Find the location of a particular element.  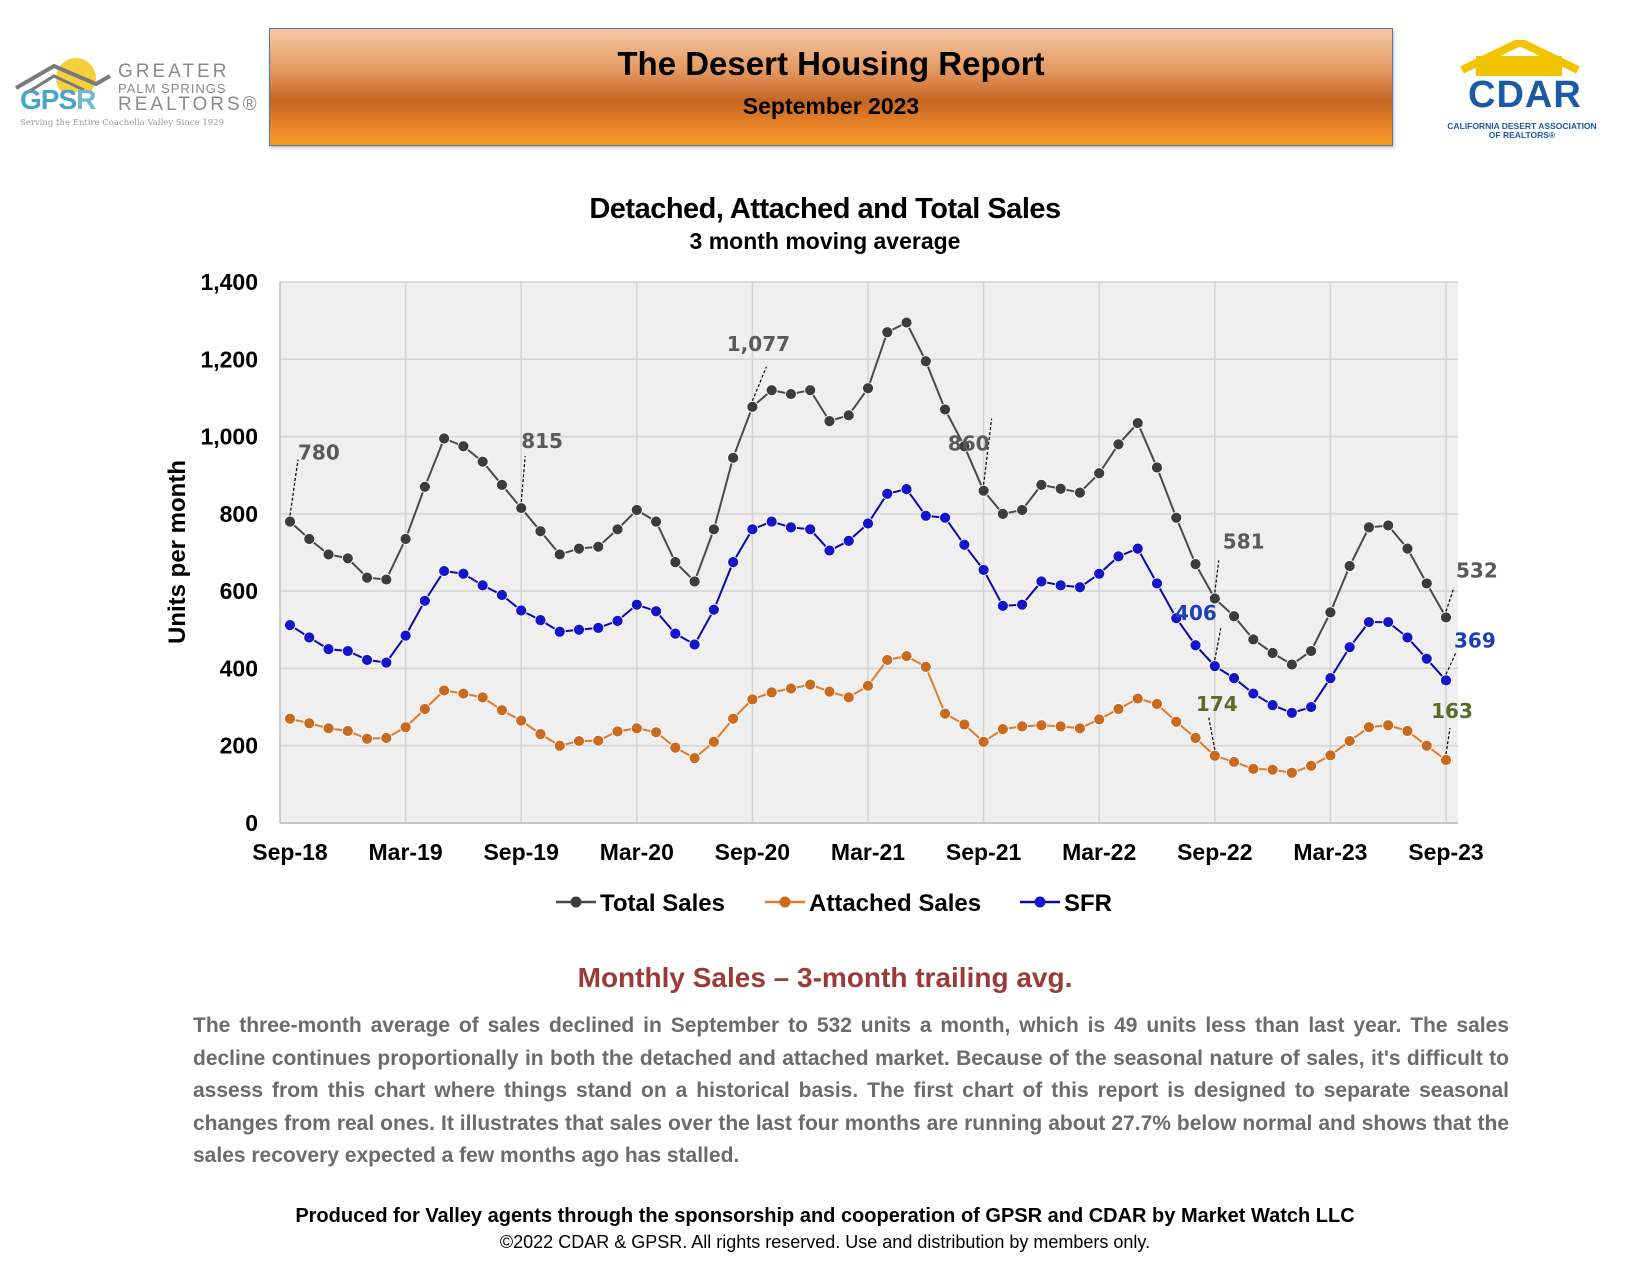

y-tick-label: 1,200 is located at coordinates (229, 359).